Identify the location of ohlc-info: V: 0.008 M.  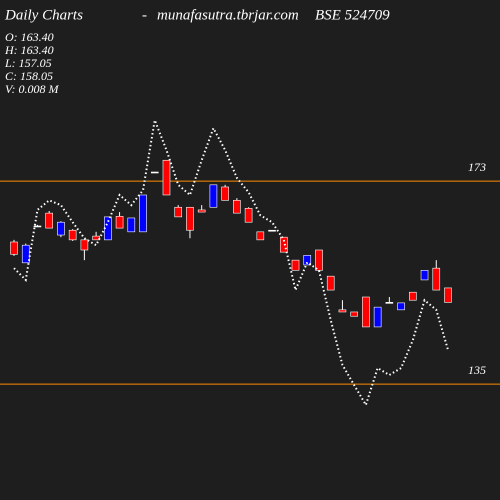
(32, 89).